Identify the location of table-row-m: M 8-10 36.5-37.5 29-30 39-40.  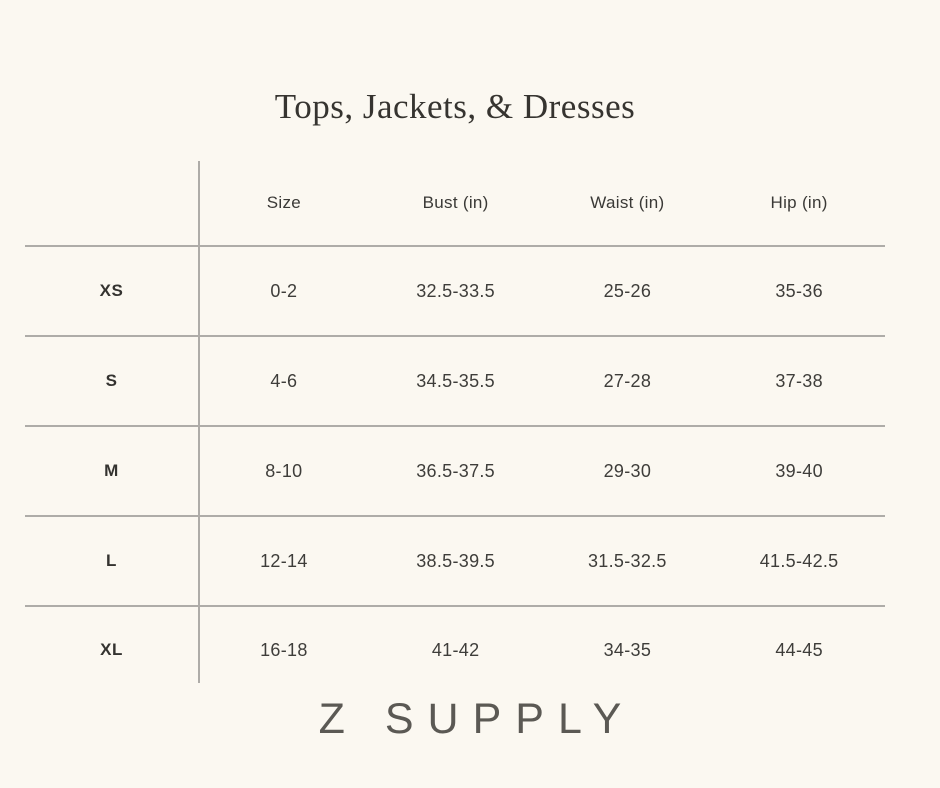
(455, 470).